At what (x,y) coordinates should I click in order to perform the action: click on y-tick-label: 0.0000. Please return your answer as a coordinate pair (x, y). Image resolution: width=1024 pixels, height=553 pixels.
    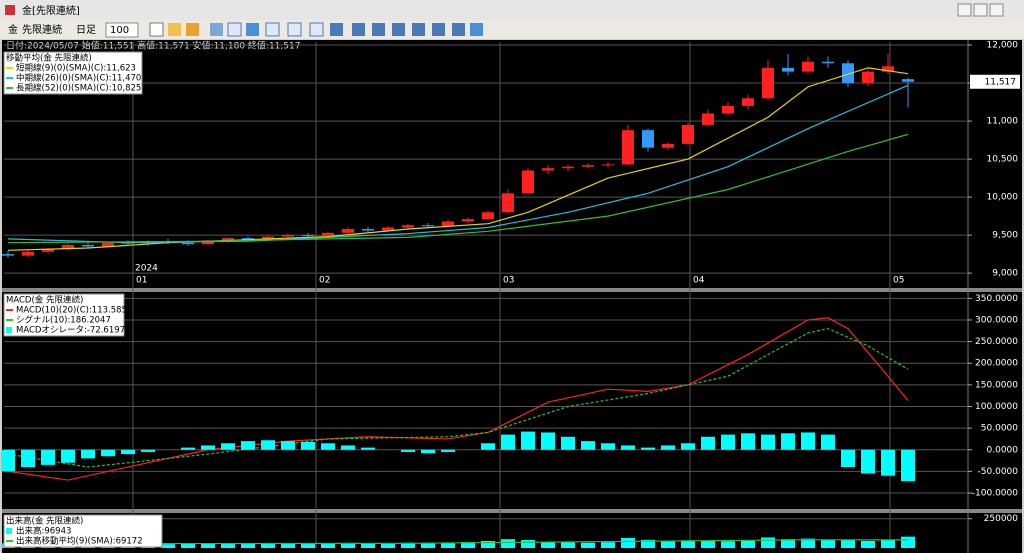
    Looking at the image, I should click on (1003, 450).